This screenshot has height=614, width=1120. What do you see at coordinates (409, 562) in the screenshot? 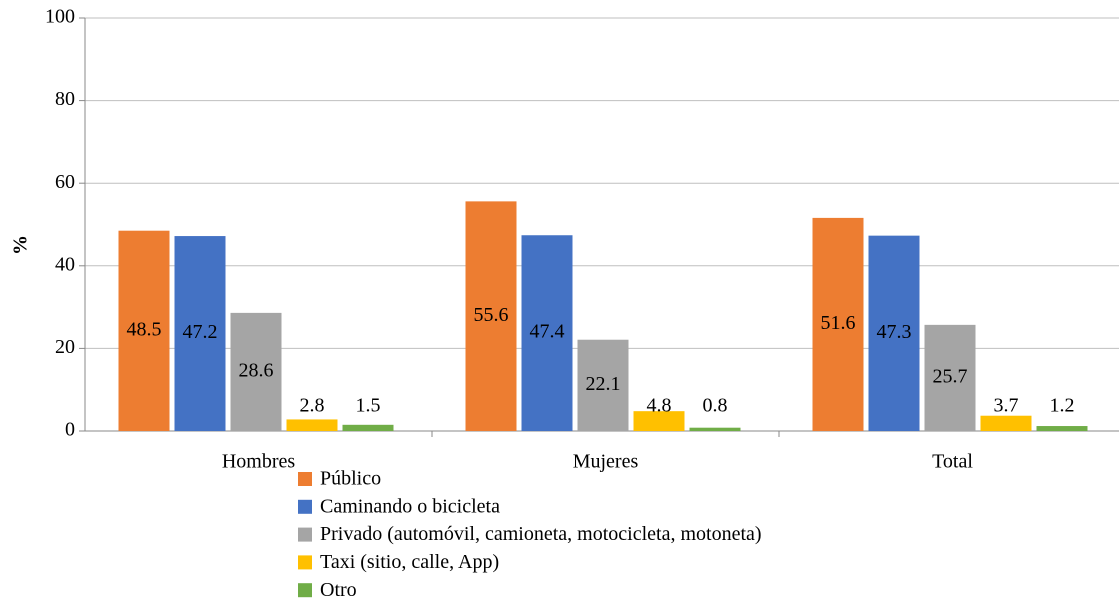
I see `legend-label: Taxi (sitio, calle, App)` at bounding box center [409, 562].